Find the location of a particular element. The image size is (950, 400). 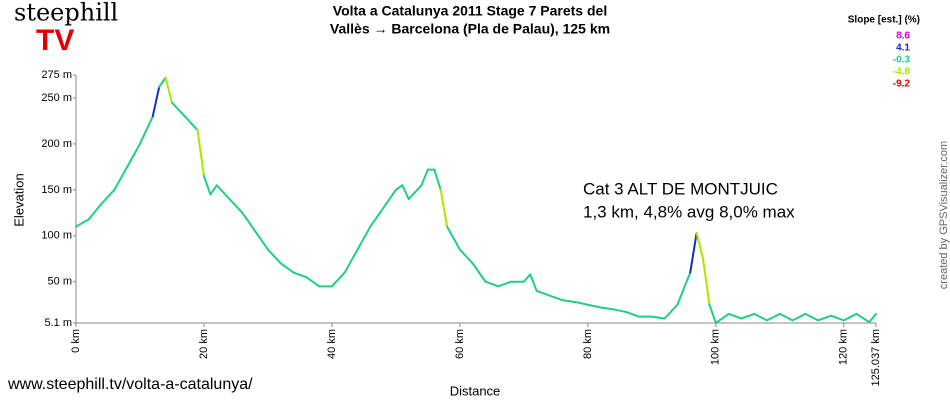

credit: created by GPSVisualizer.com is located at coordinates (944, 215).